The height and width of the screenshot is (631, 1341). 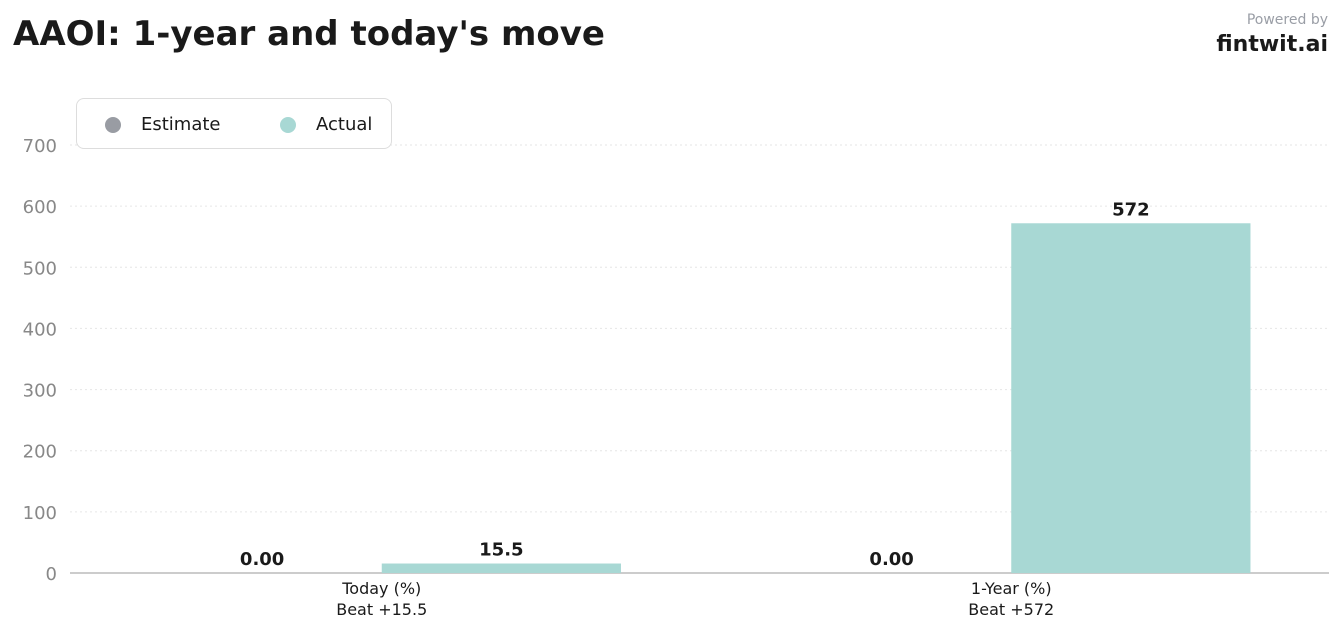 What do you see at coordinates (1272, 44) in the screenshot?
I see `brand-logo-text: fintwit.ai` at bounding box center [1272, 44].